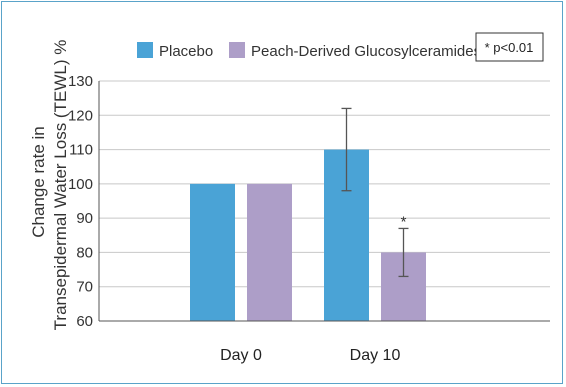 This screenshot has height=387, width=566. I want to click on error-bars, so click(375, 192).